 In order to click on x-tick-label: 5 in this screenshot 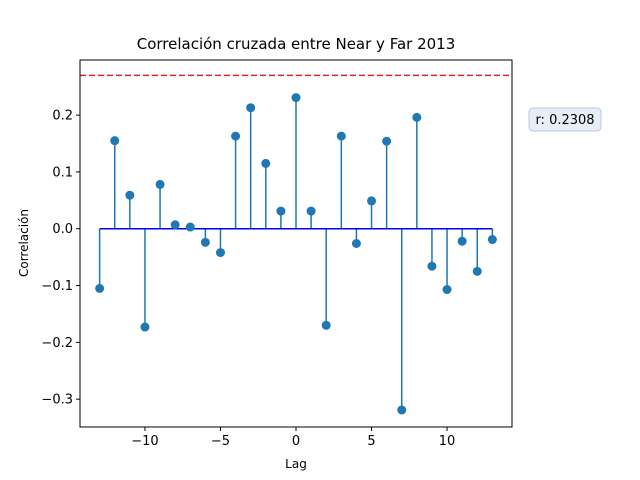, I will do `click(371, 441)`.